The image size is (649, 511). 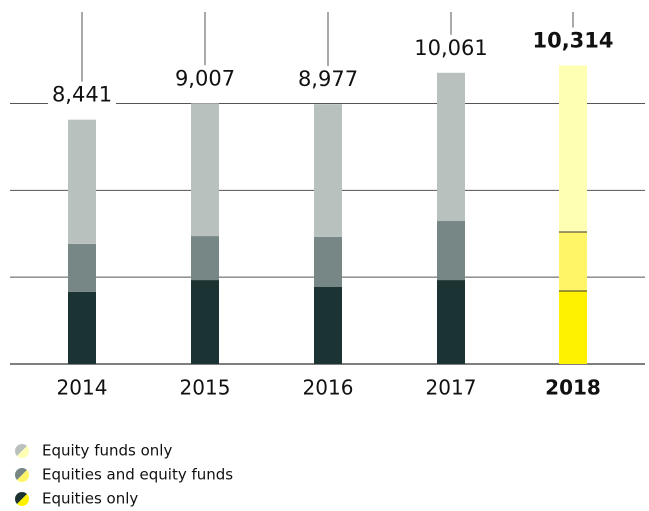 What do you see at coordinates (107, 451) in the screenshot?
I see `legend-label: Equity funds only` at bounding box center [107, 451].